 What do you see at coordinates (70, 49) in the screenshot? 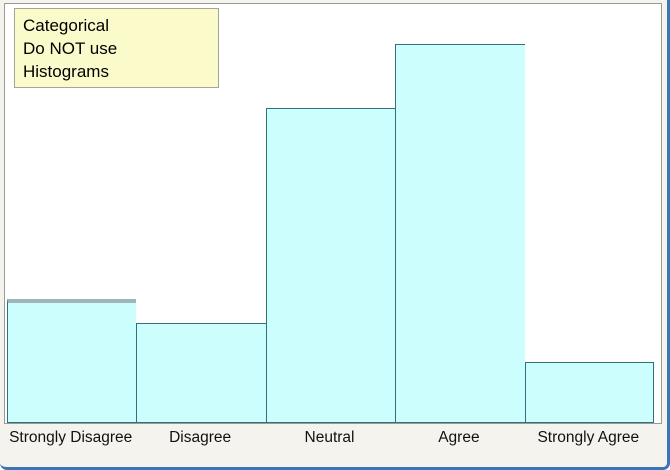
I see `note-line-2: Do NOT use` at bounding box center [70, 49].